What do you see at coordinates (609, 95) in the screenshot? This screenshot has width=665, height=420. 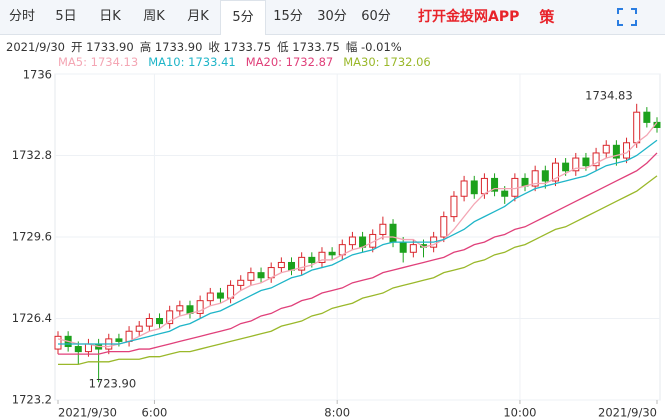 I see `high-label: 1734.83` at bounding box center [609, 95].